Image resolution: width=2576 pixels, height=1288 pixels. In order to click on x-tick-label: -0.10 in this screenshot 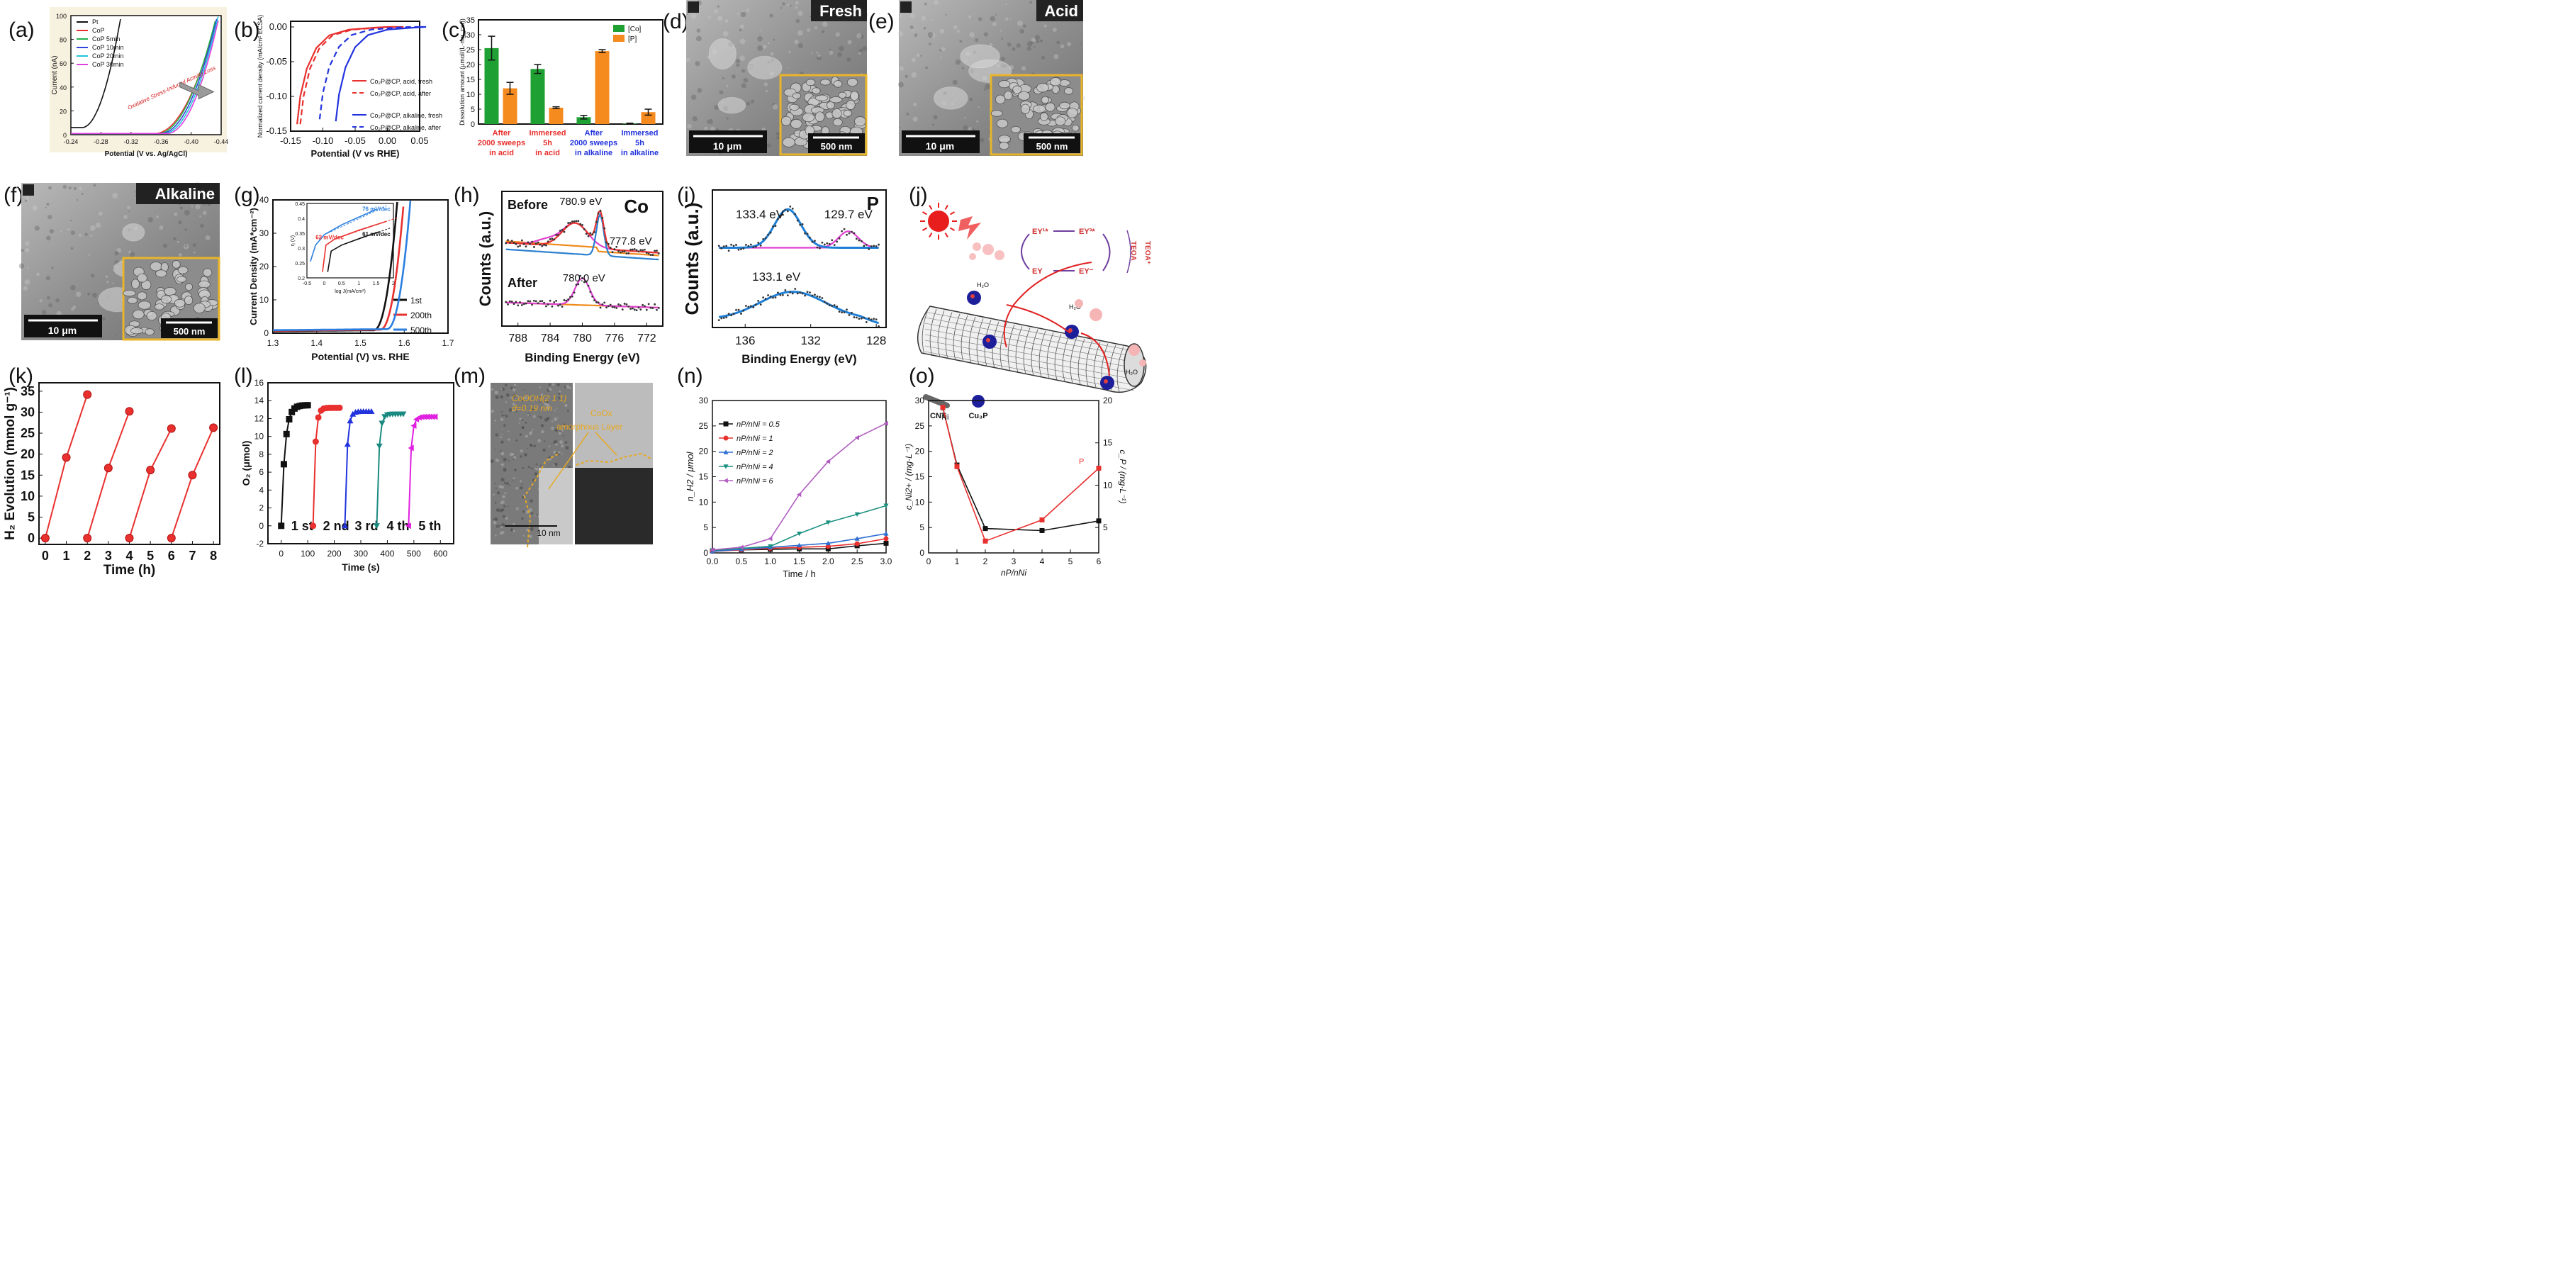, I will do `click(323, 141)`.